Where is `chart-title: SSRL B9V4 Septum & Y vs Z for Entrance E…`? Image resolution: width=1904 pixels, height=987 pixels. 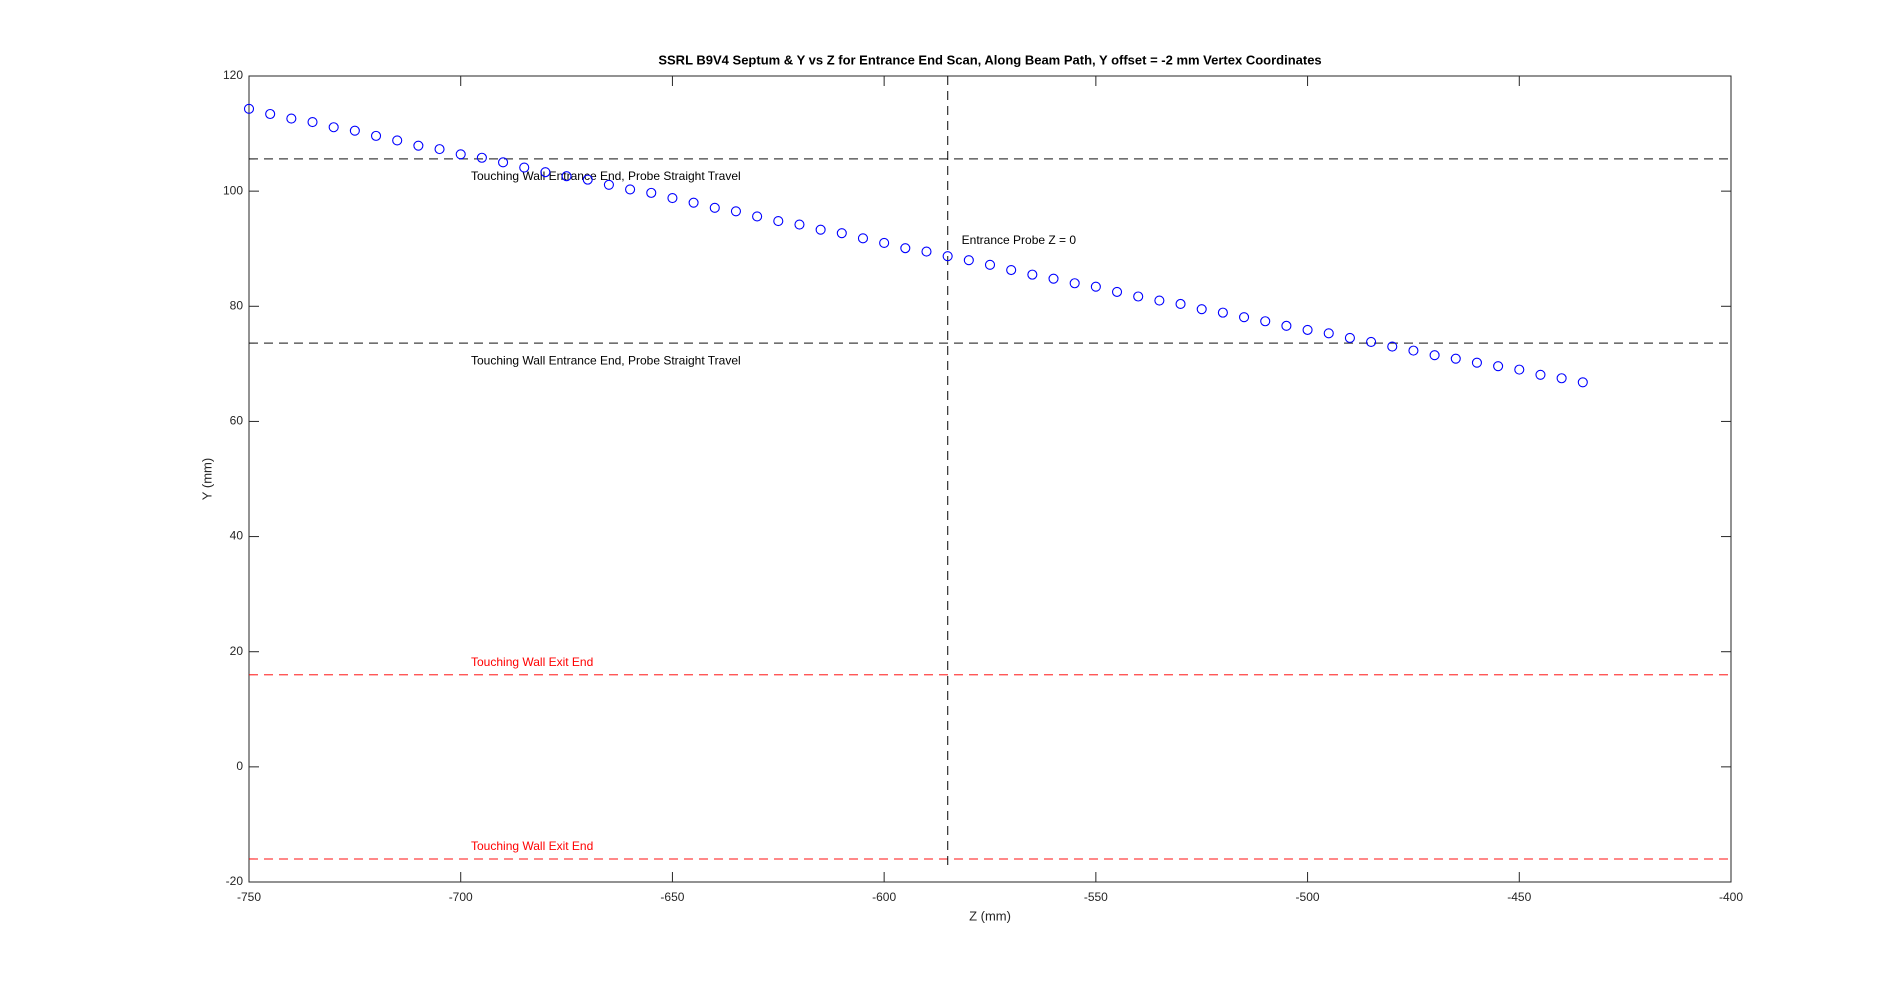
chart-title: SSRL B9V4 Septum & Y vs Z for Entrance E… is located at coordinates (989, 59).